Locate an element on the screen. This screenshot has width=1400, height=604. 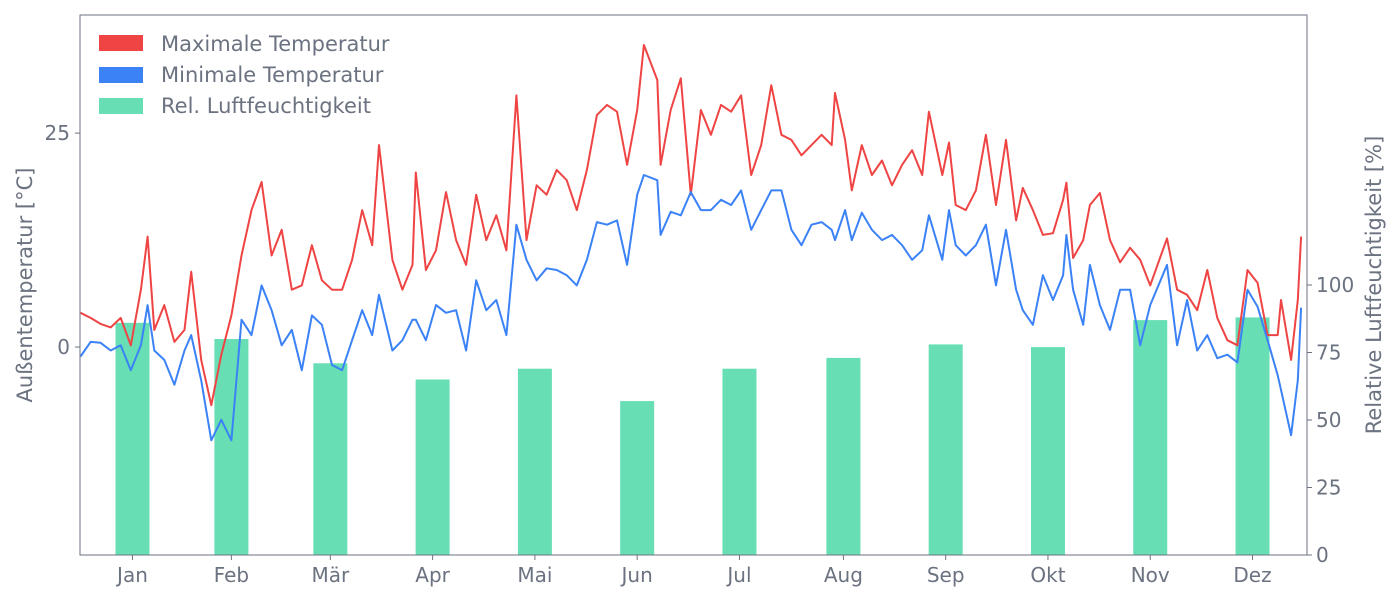
humidity-bar-Dez is located at coordinates (1252, 436).